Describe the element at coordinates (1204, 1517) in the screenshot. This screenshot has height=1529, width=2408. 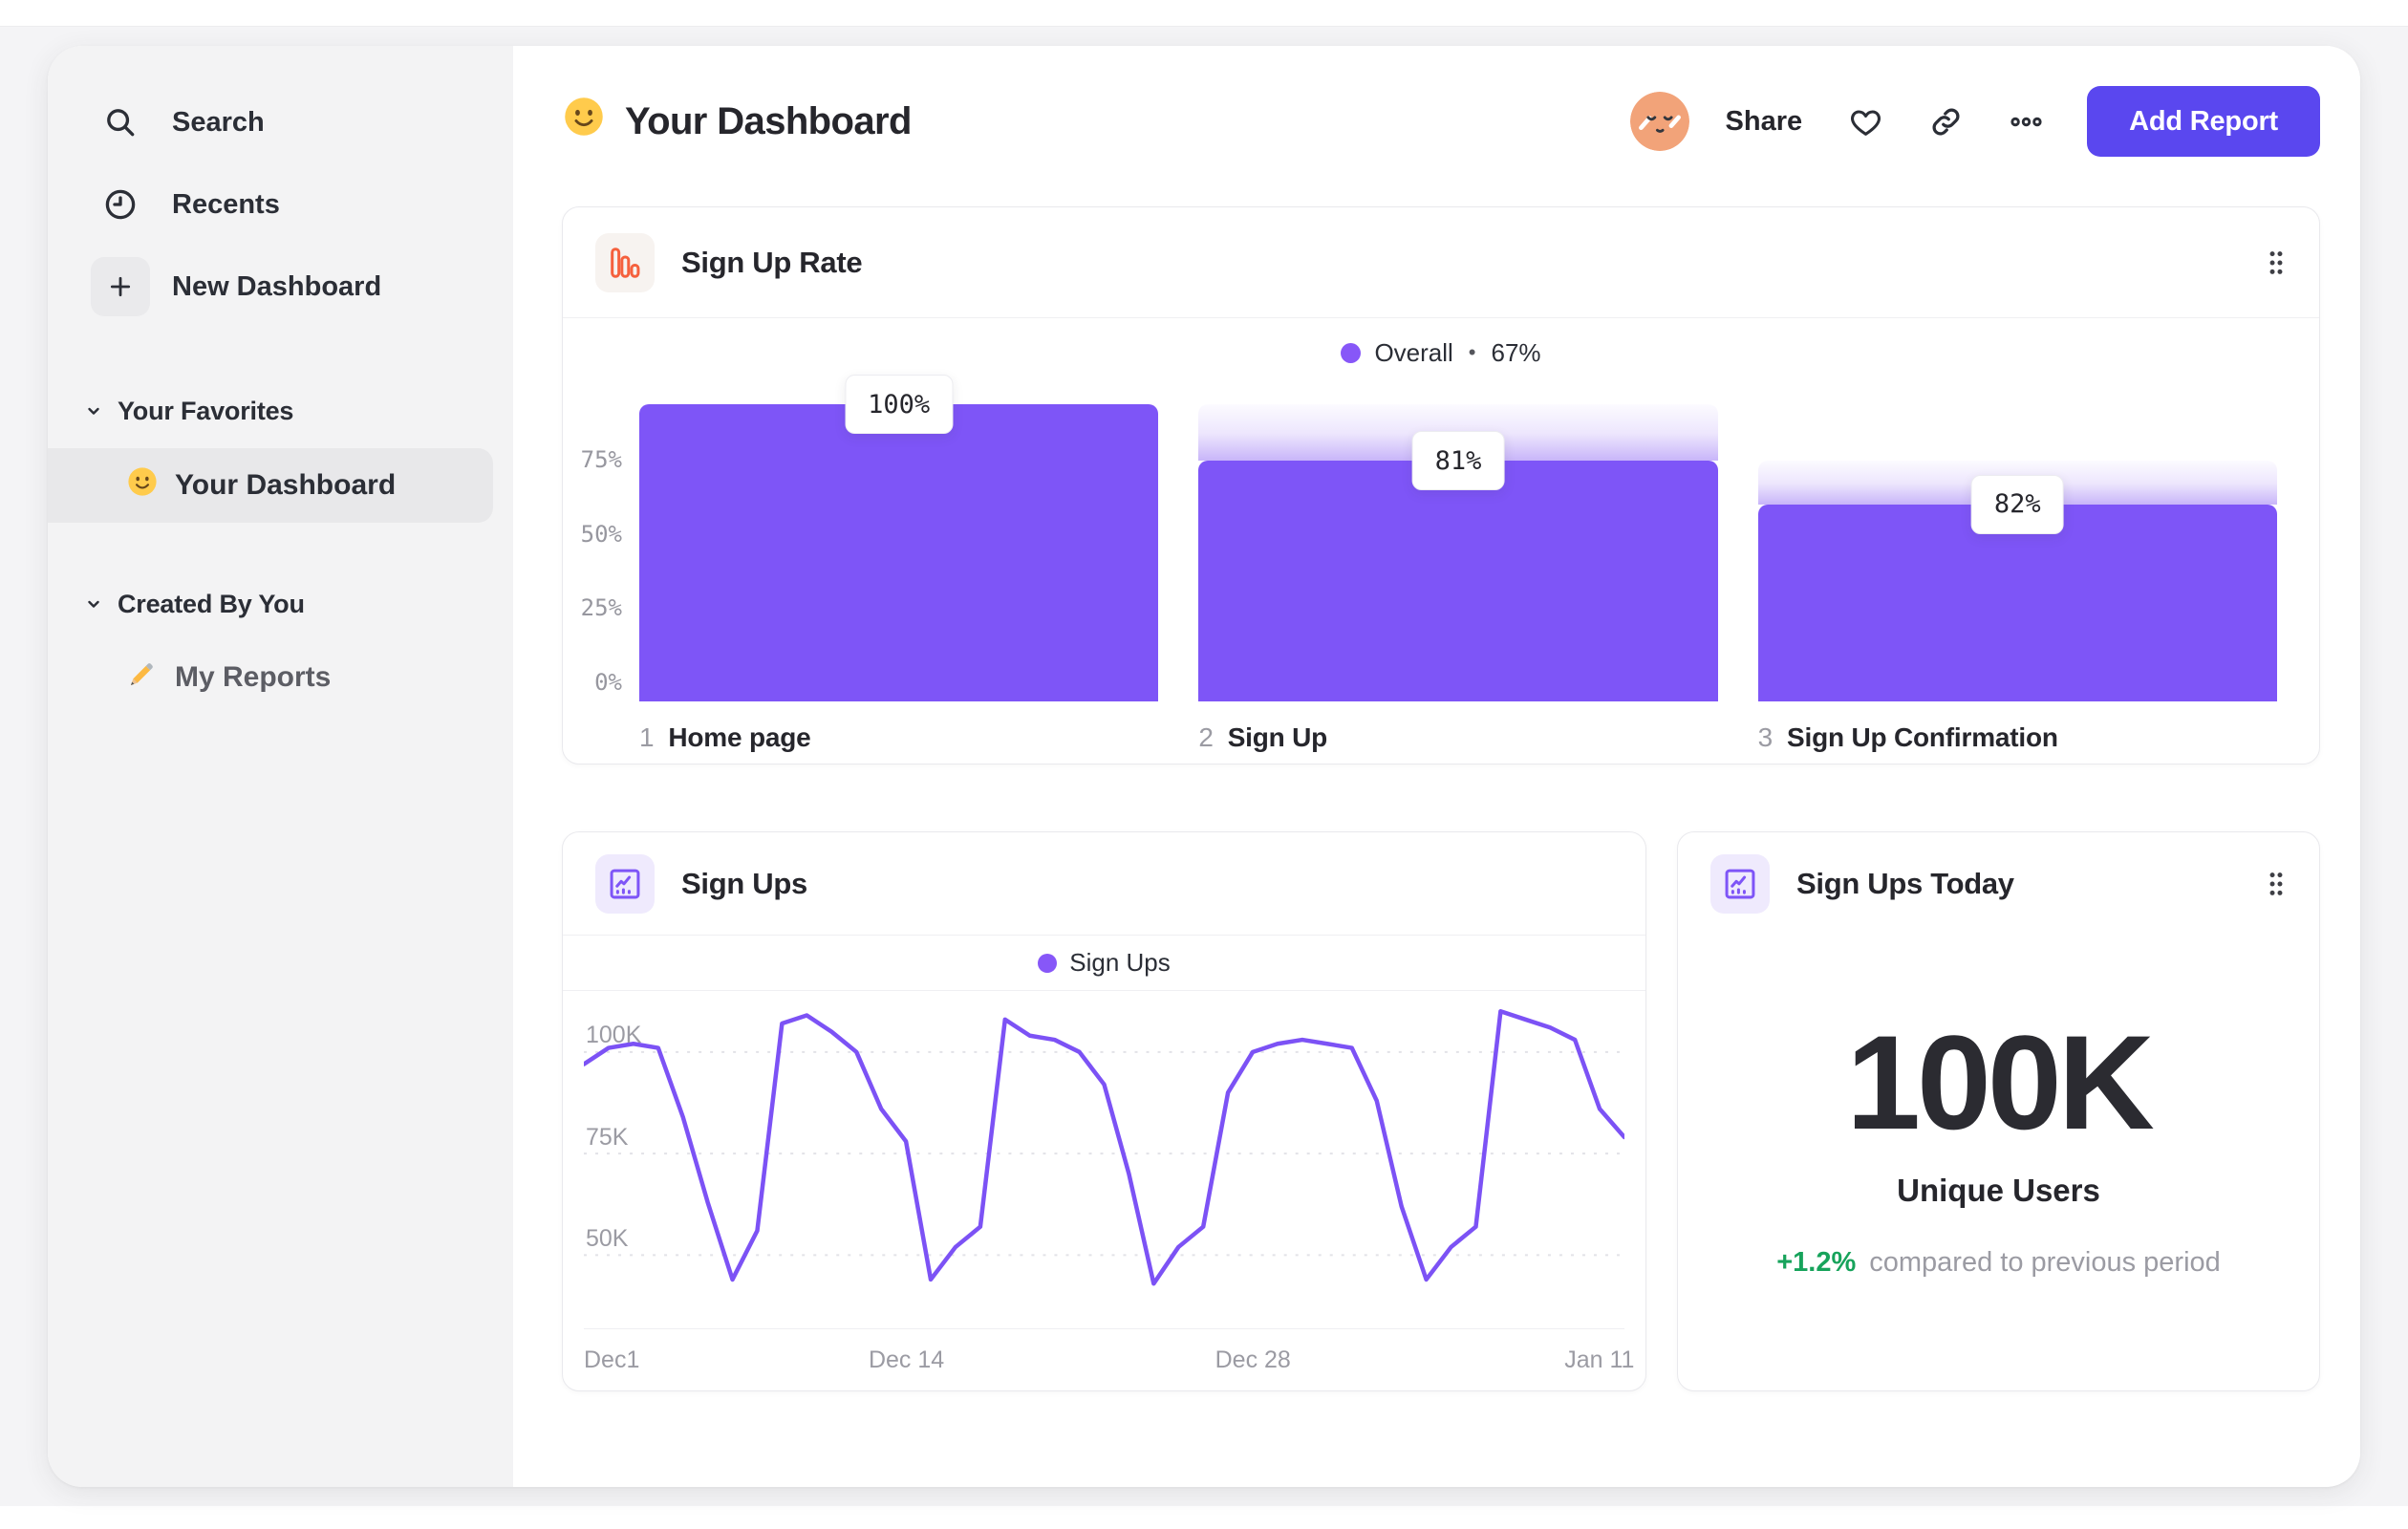
I see `window-bottom-strip` at that location.